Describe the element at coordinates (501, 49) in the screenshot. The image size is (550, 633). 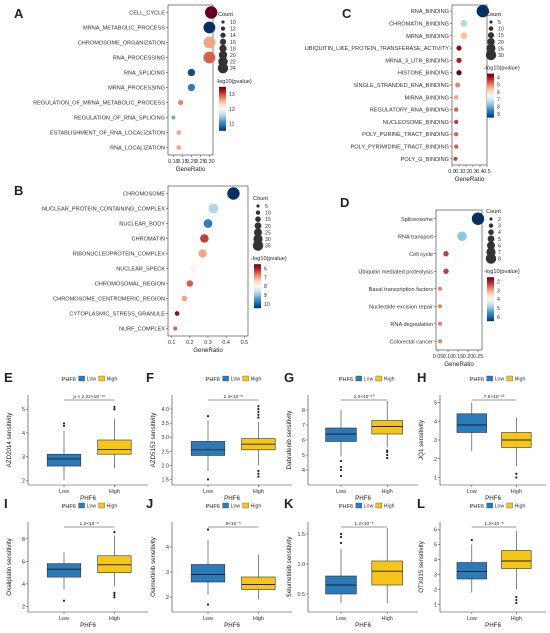
I see `size-legend-label: 25` at that location.